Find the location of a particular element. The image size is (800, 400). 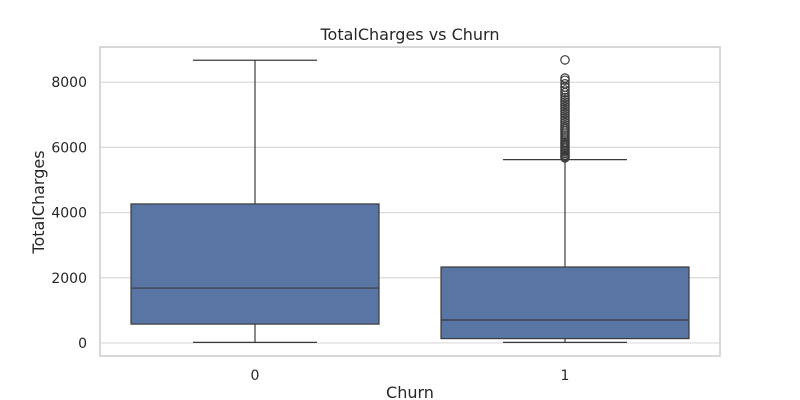

y-tick-labels: 0 2000 4000 6000 8000 is located at coordinates (69, 213).